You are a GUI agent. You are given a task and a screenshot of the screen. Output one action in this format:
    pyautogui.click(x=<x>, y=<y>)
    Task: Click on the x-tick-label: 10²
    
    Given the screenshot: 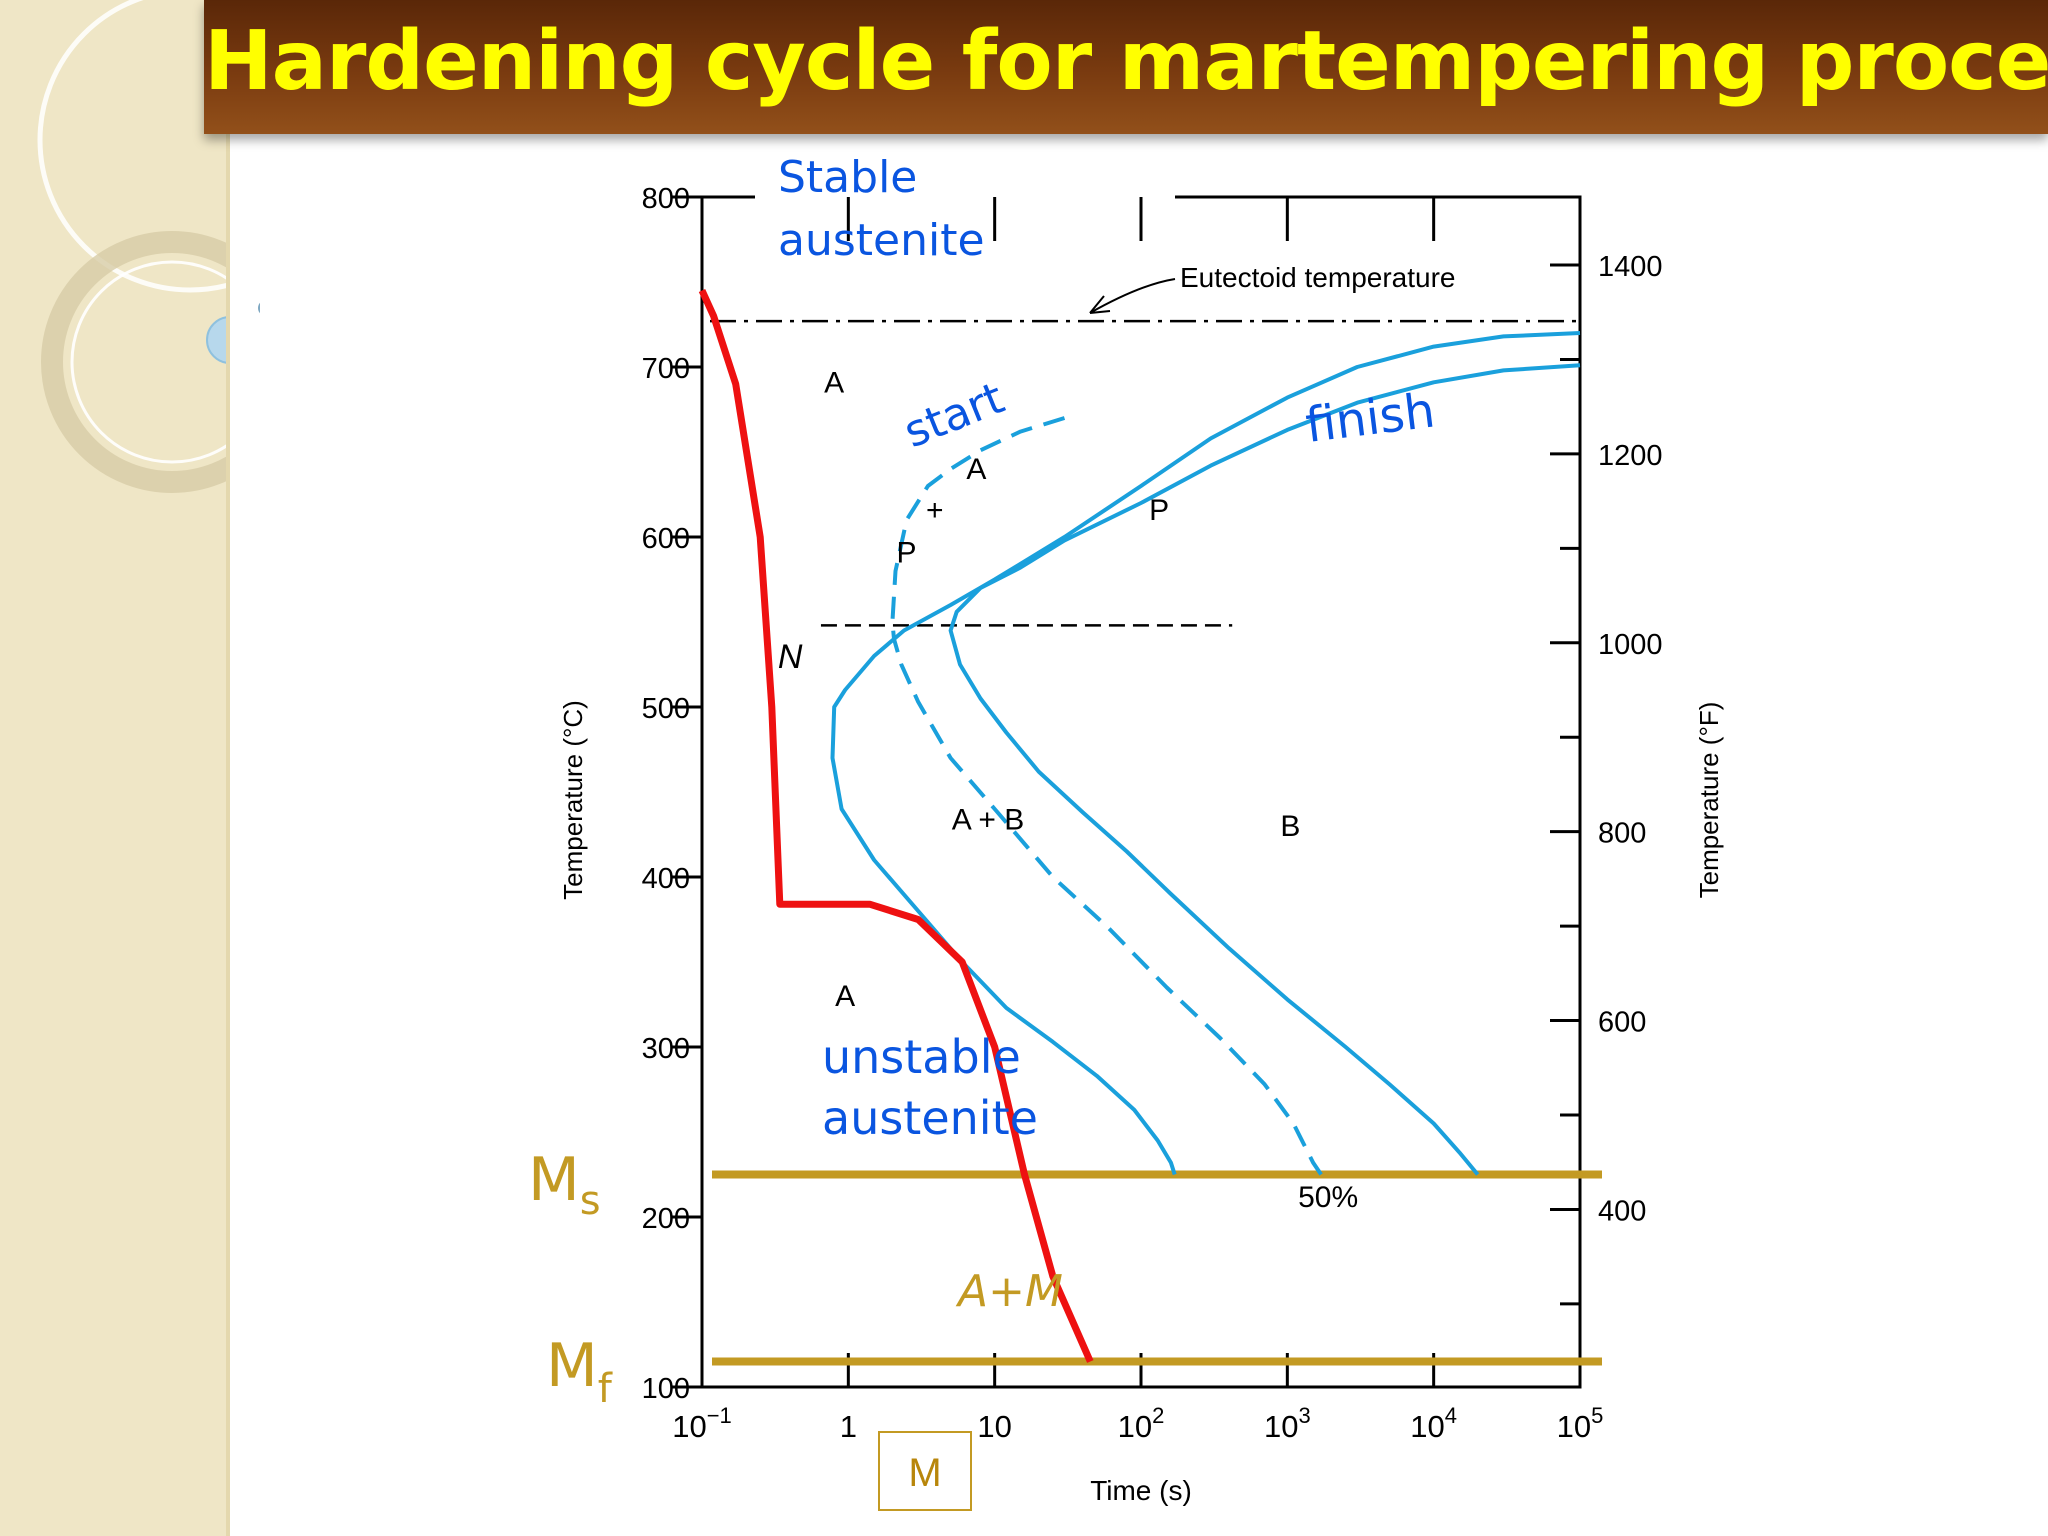 What is the action you would take?
    pyautogui.click(x=1141, y=1423)
    